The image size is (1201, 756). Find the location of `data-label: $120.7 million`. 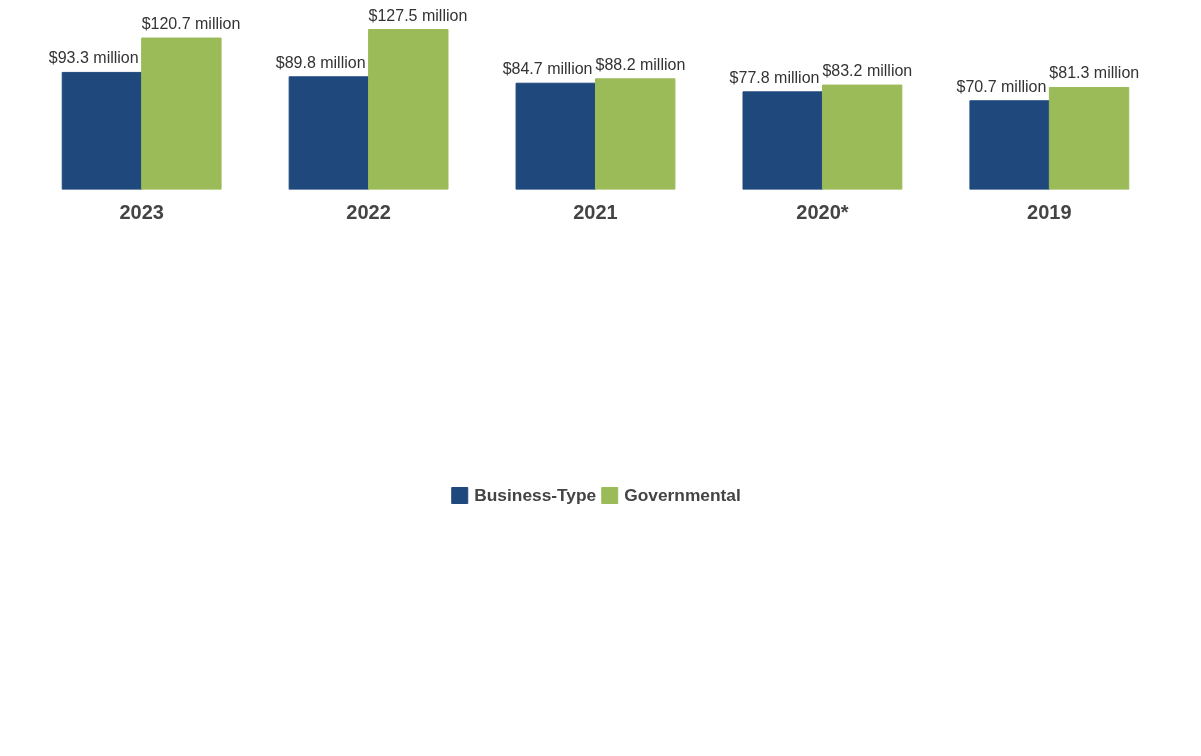

data-label: $120.7 million is located at coordinates (191, 24).